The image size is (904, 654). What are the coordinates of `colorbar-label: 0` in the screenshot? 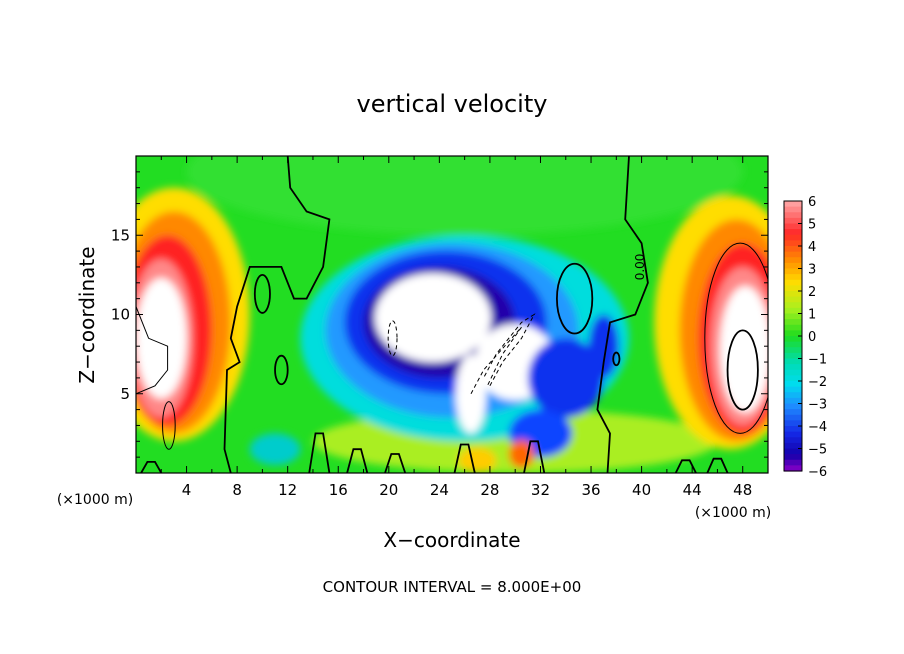 It's located at (812, 337).